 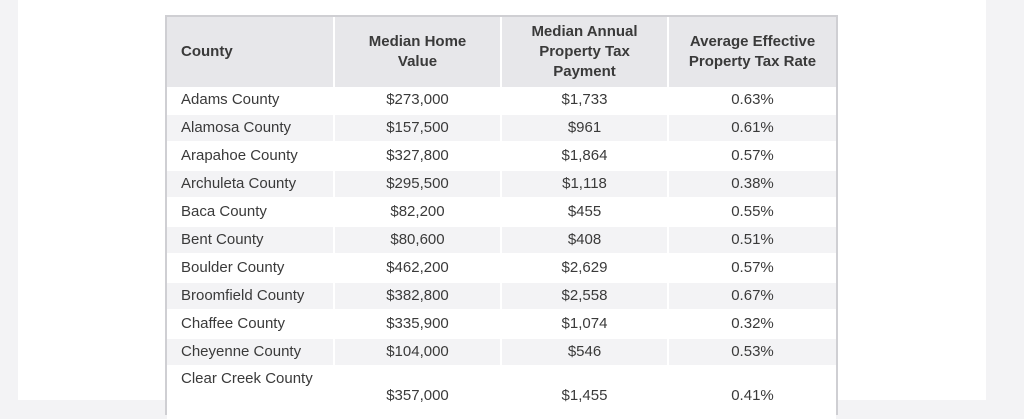 What do you see at coordinates (752, 393) in the screenshot?
I see `cell-tax-rate: 0.41%` at bounding box center [752, 393].